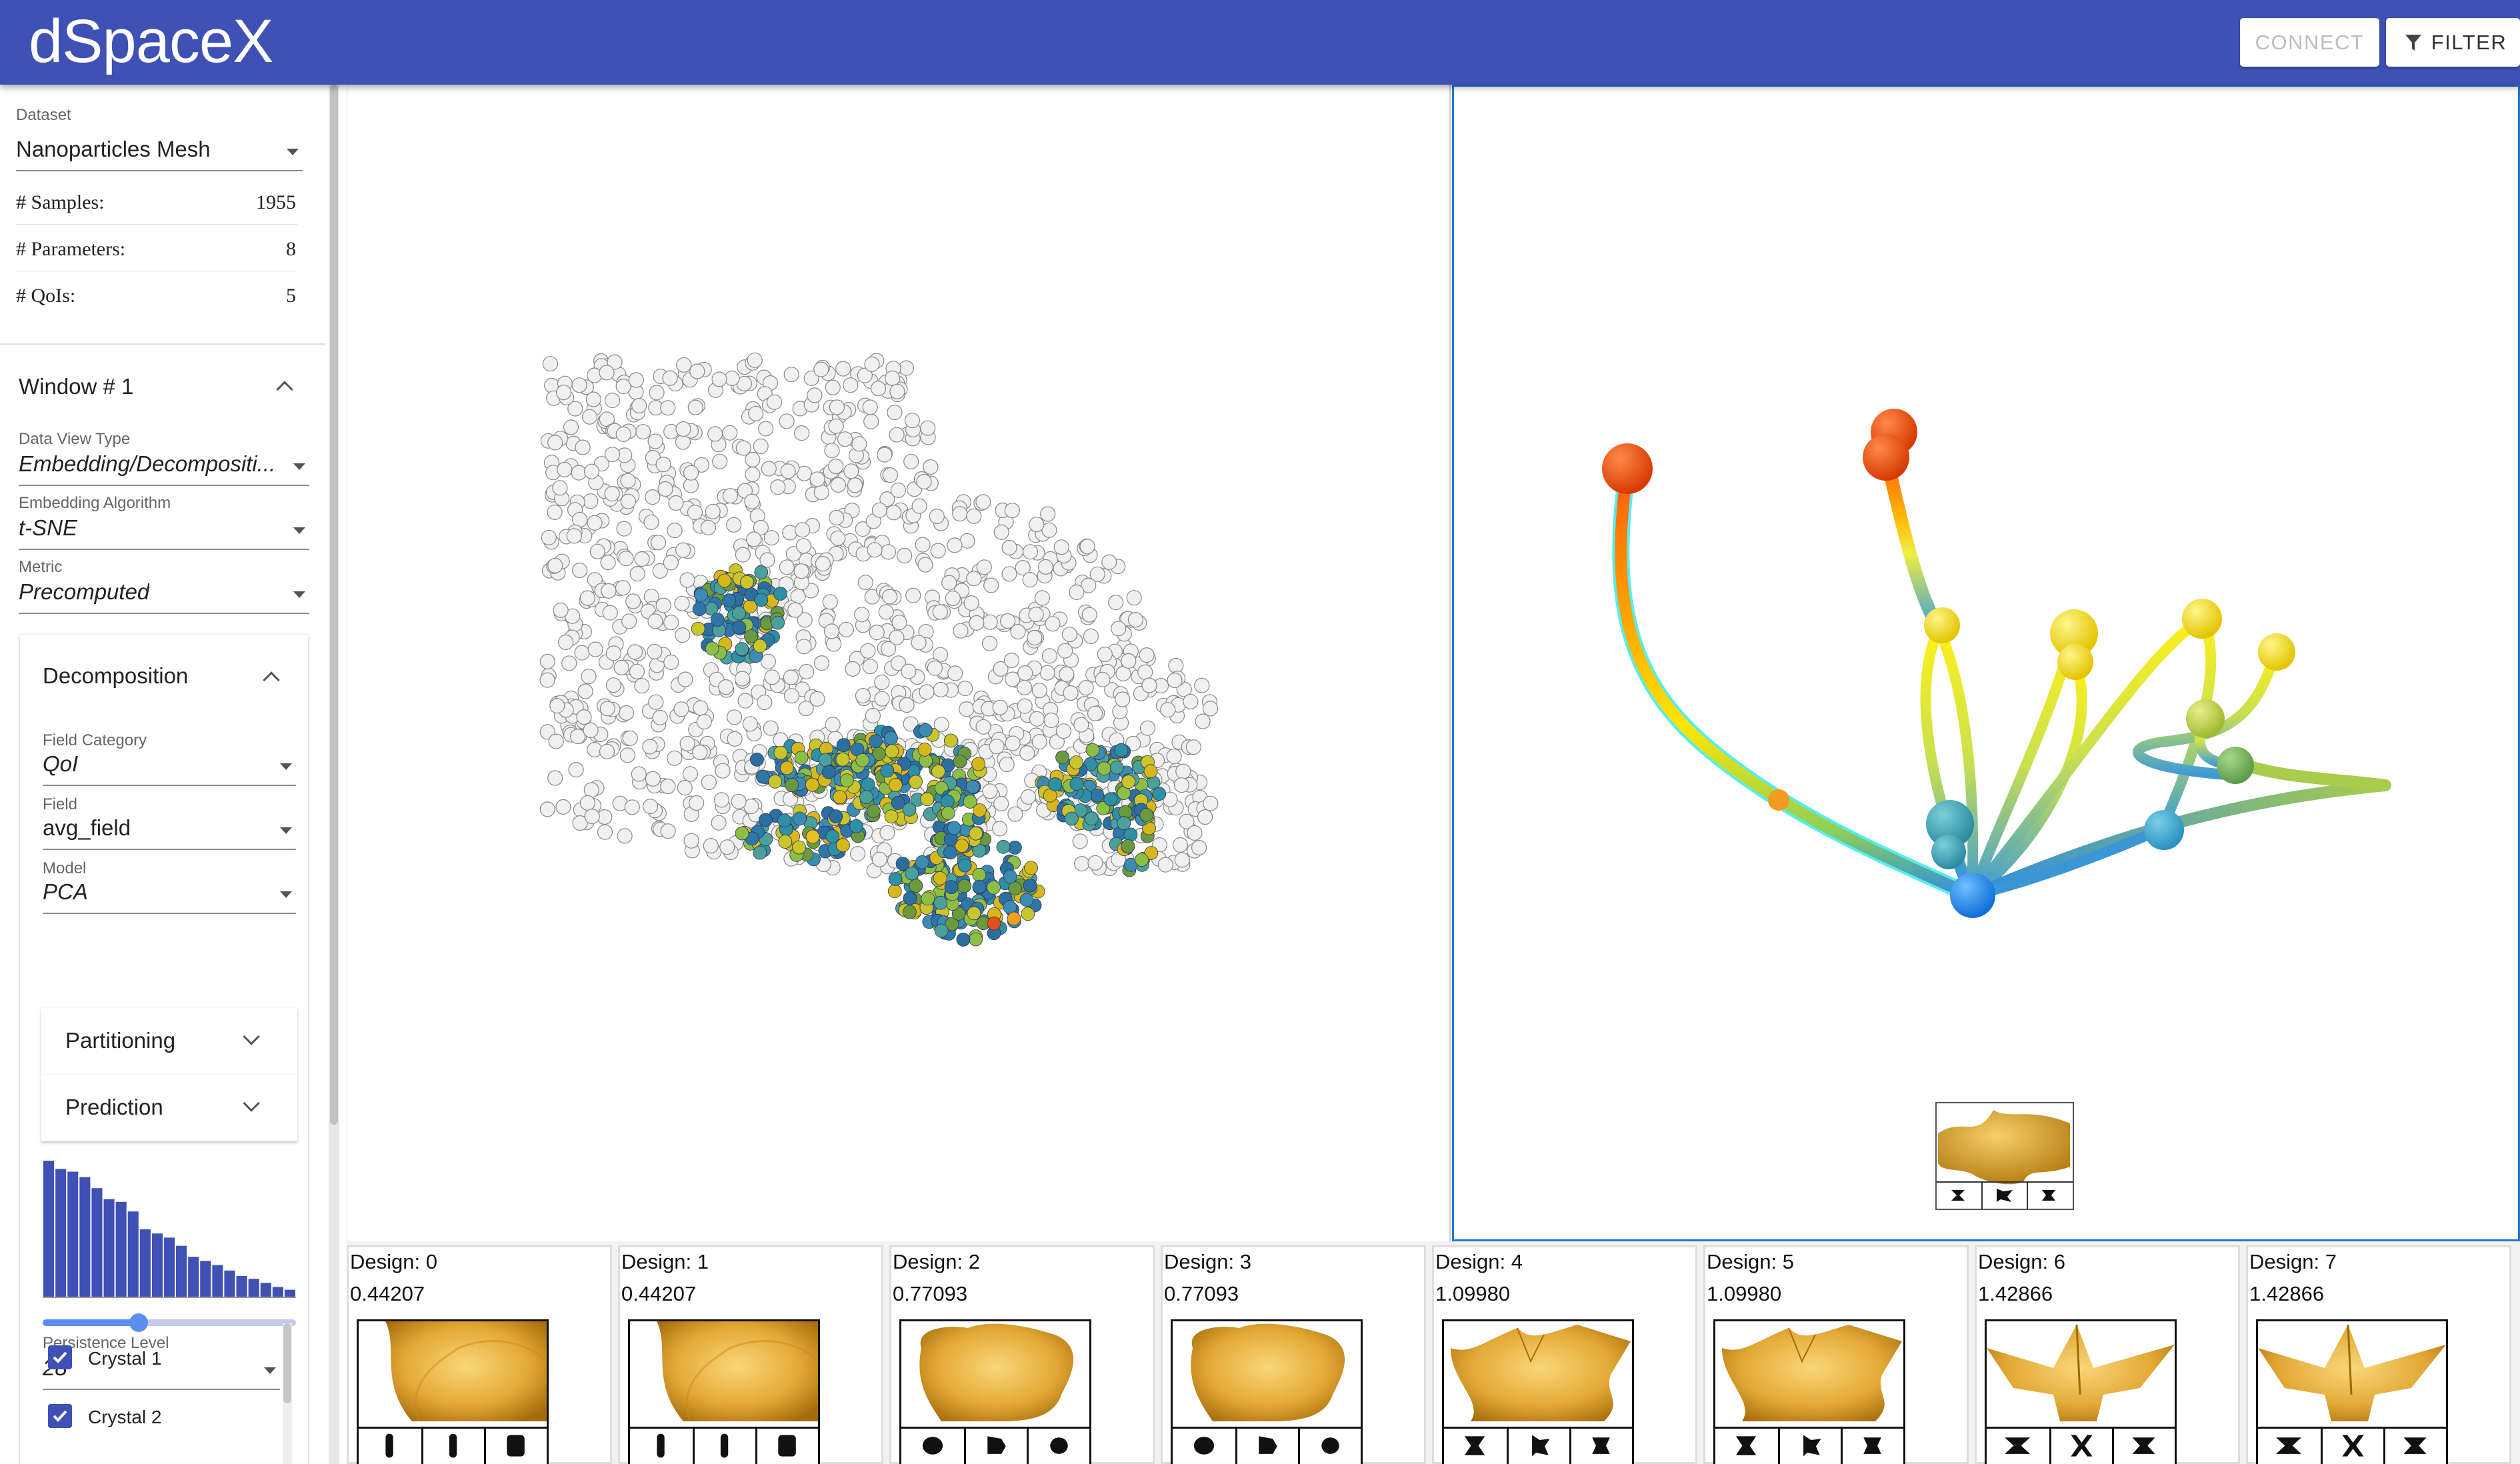 This screenshot has height=1464, width=2520. I want to click on filter-button: FILTER, so click(2453, 42).